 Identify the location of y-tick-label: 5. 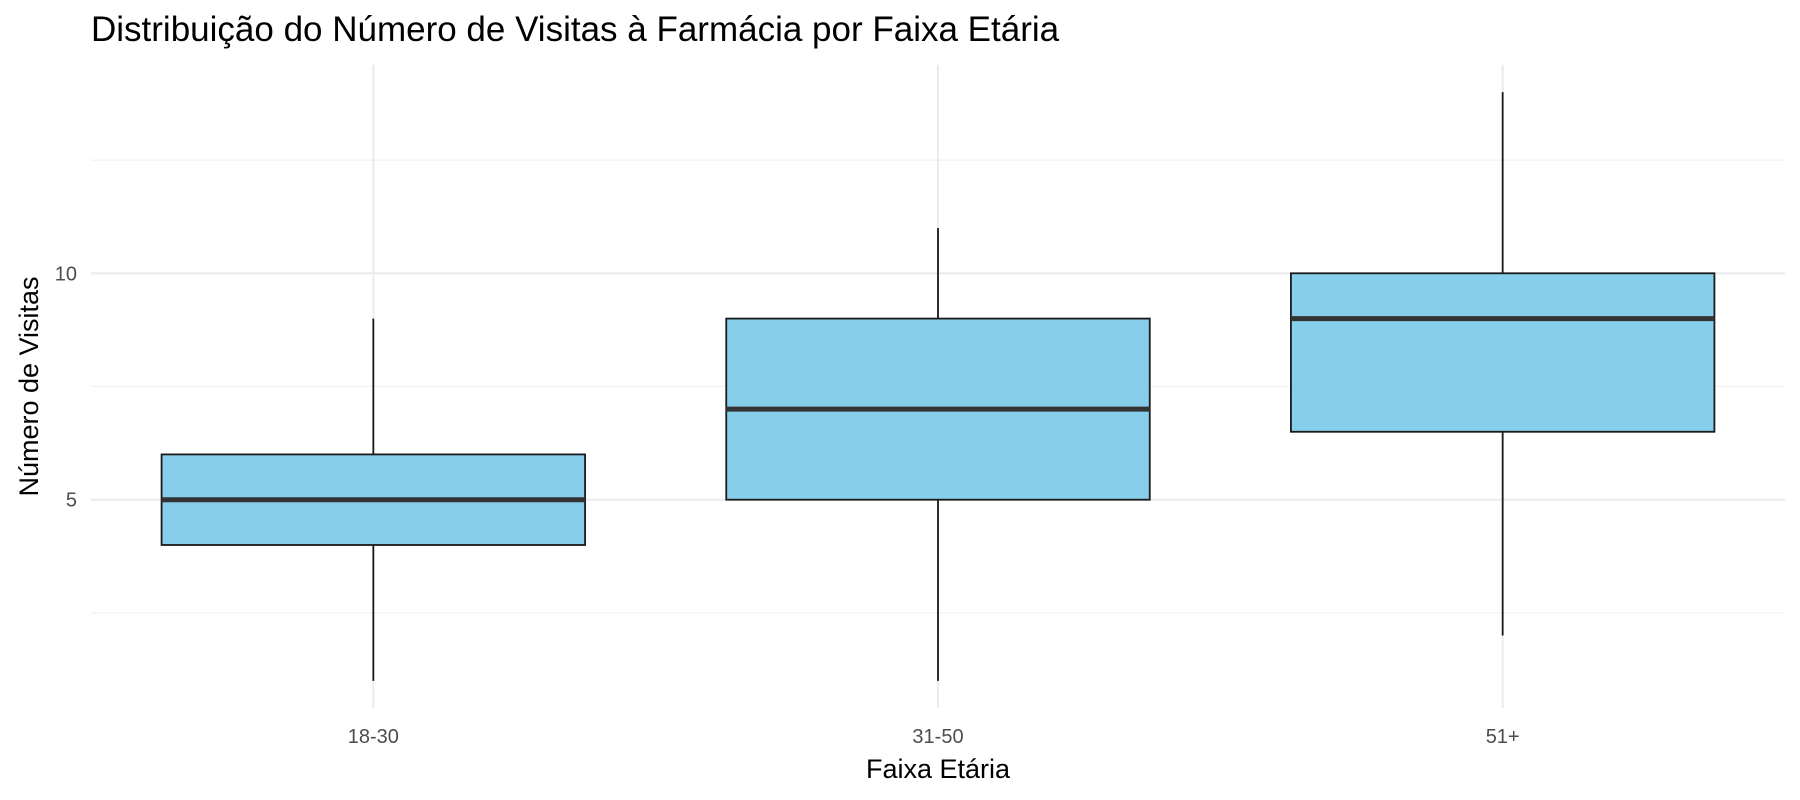
(71, 501).